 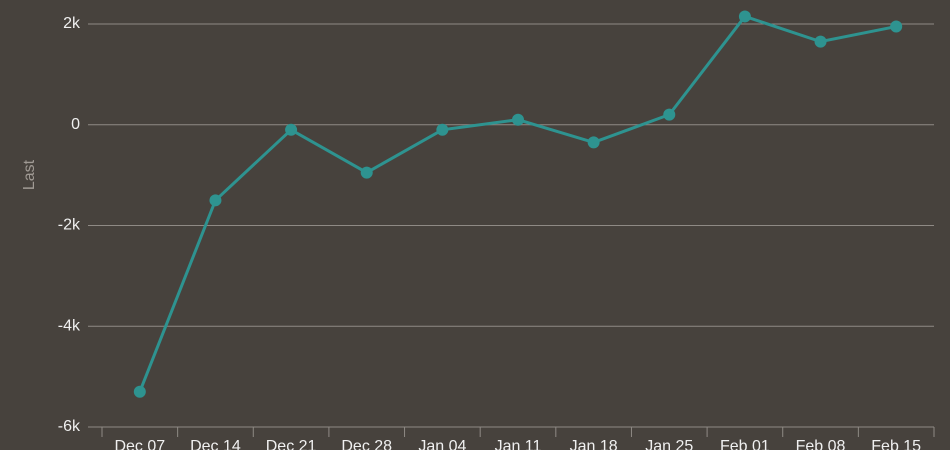 What do you see at coordinates (594, 444) in the screenshot?
I see `x-tick-label: Jan 18` at bounding box center [594, 444].